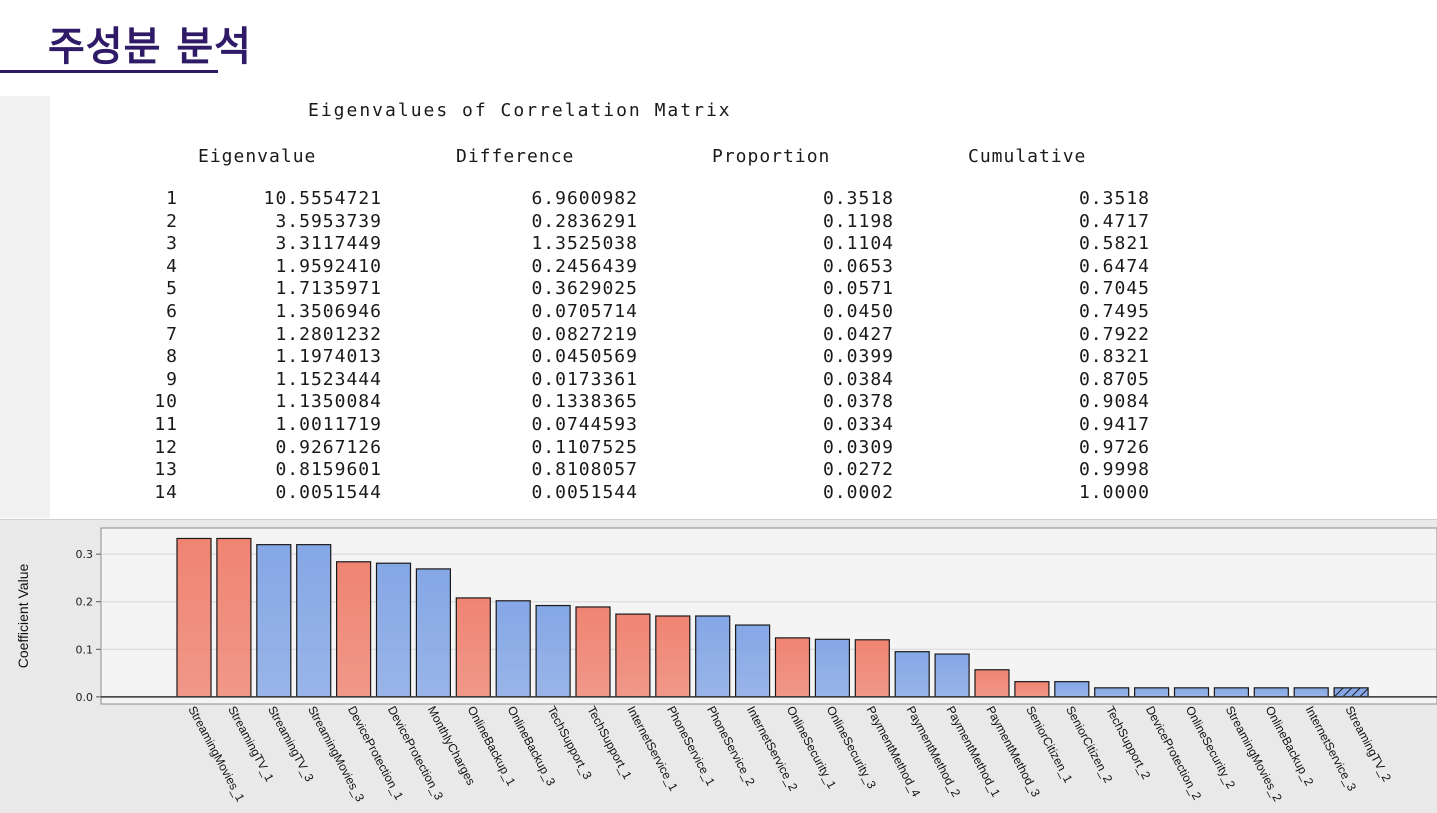  What do you see at coordinates (584, 379) in the screenshot?
I see `cell-difference: 0.0173361` at bounding box center [584, 379].